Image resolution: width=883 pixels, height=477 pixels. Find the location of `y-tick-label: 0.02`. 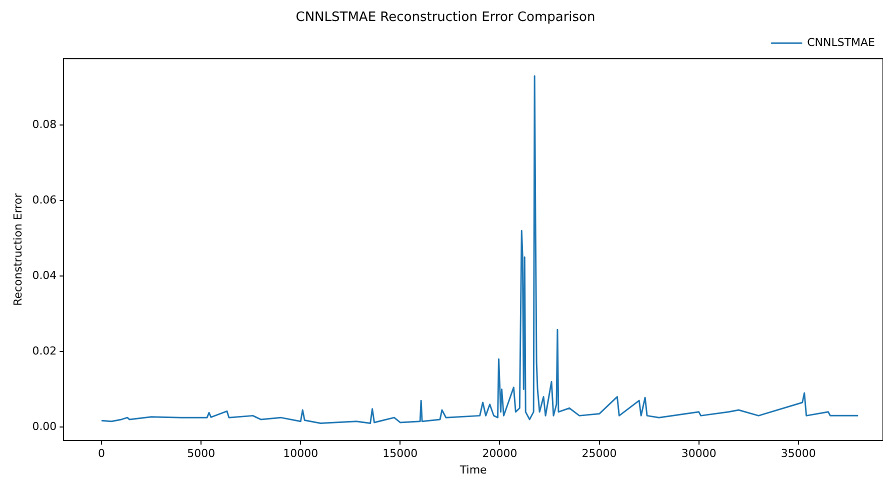

y-tick-label: 0.02 is located at coordinates (44, 351).